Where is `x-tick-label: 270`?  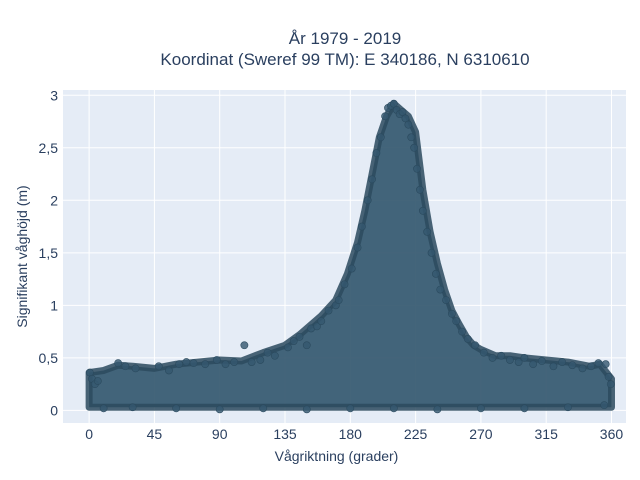 x-tick-label: 270 is located at coordinates (481, 434).